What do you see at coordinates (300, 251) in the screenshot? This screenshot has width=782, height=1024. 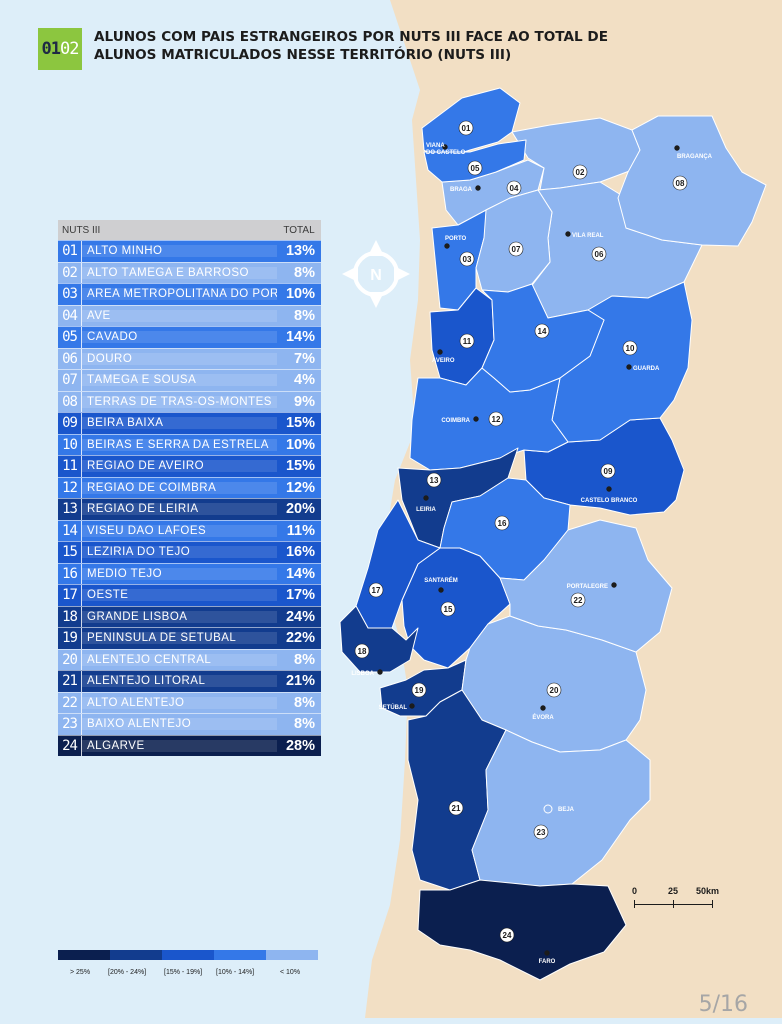 I see `region-value: 13%` at bounding box center [300, 251].